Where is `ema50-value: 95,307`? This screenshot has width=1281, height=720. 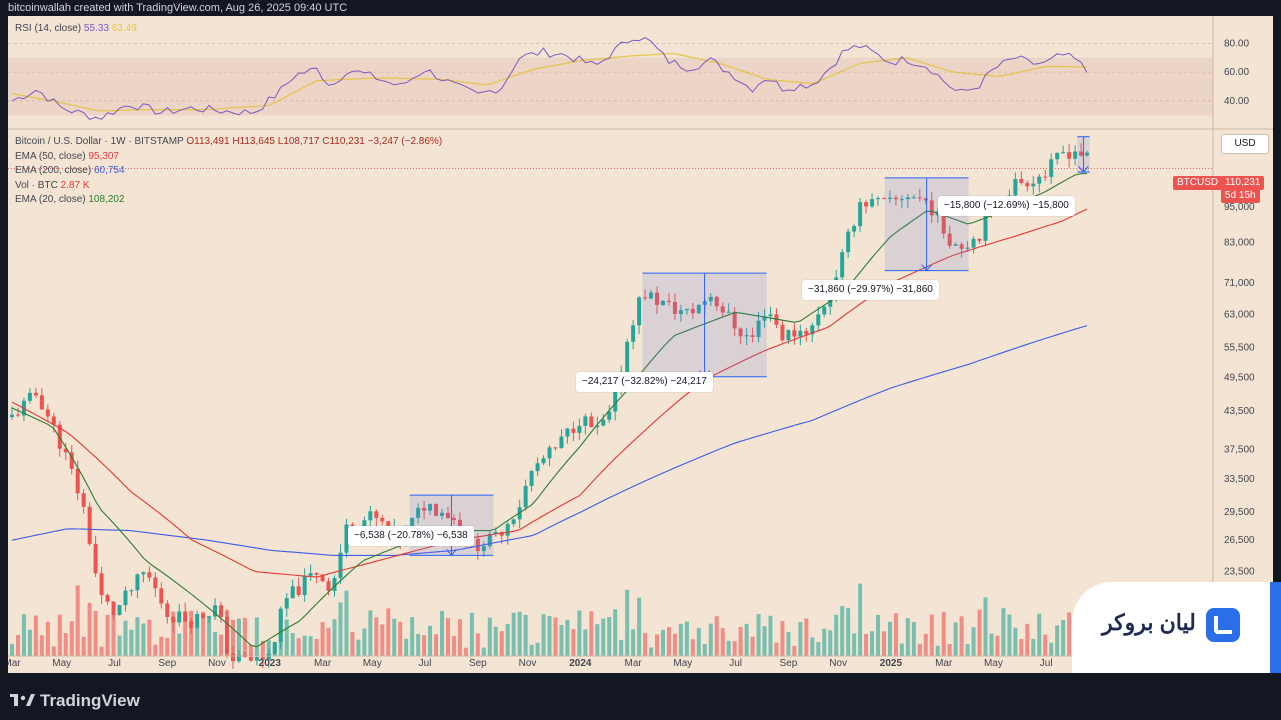
ema50-value: 95,307 is located at coordinates (103, 156).